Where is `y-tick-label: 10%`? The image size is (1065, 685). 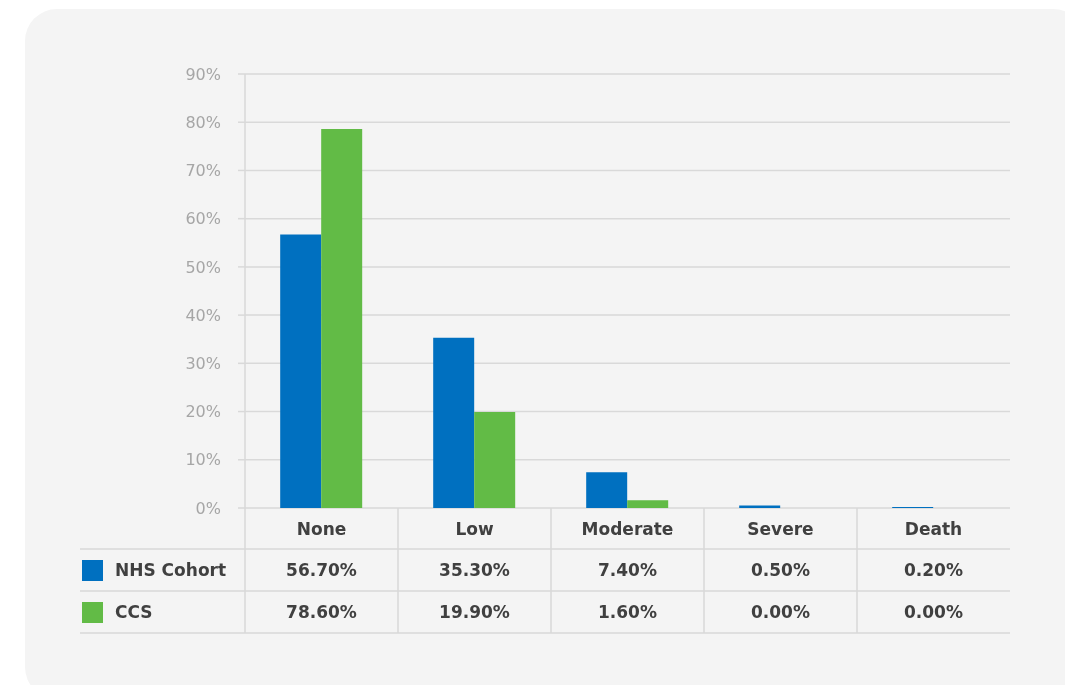 y-tick-label: 10% is located at coordinates (203, 460).